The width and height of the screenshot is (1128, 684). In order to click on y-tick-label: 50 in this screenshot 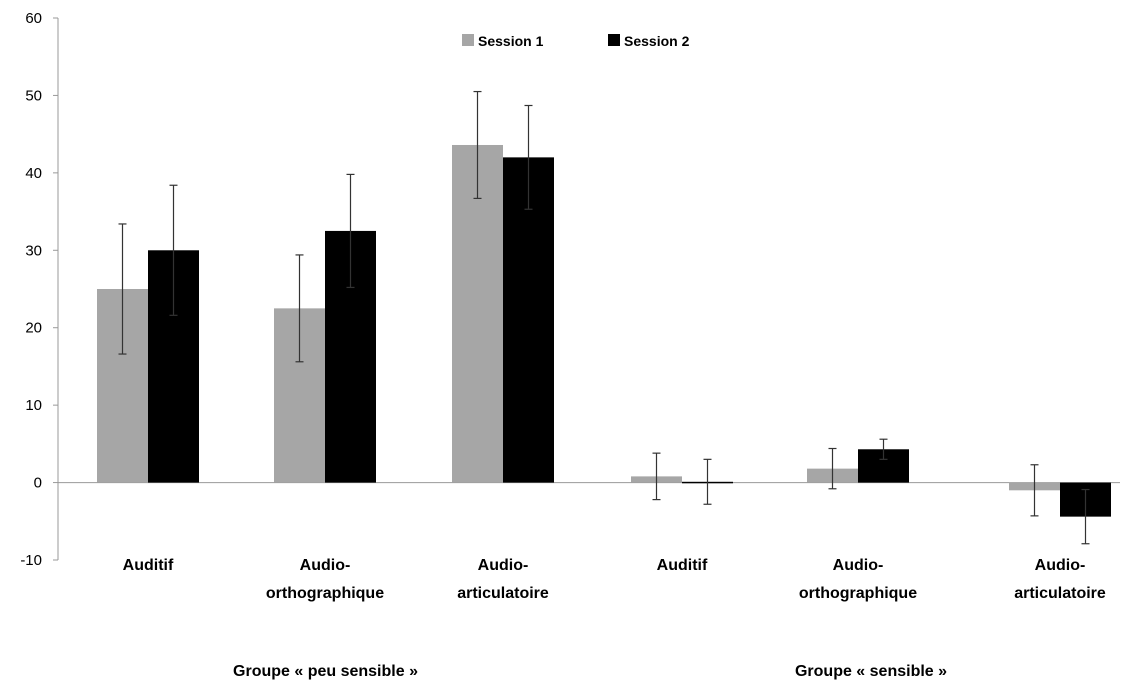, I will do `click(33, 95)`.